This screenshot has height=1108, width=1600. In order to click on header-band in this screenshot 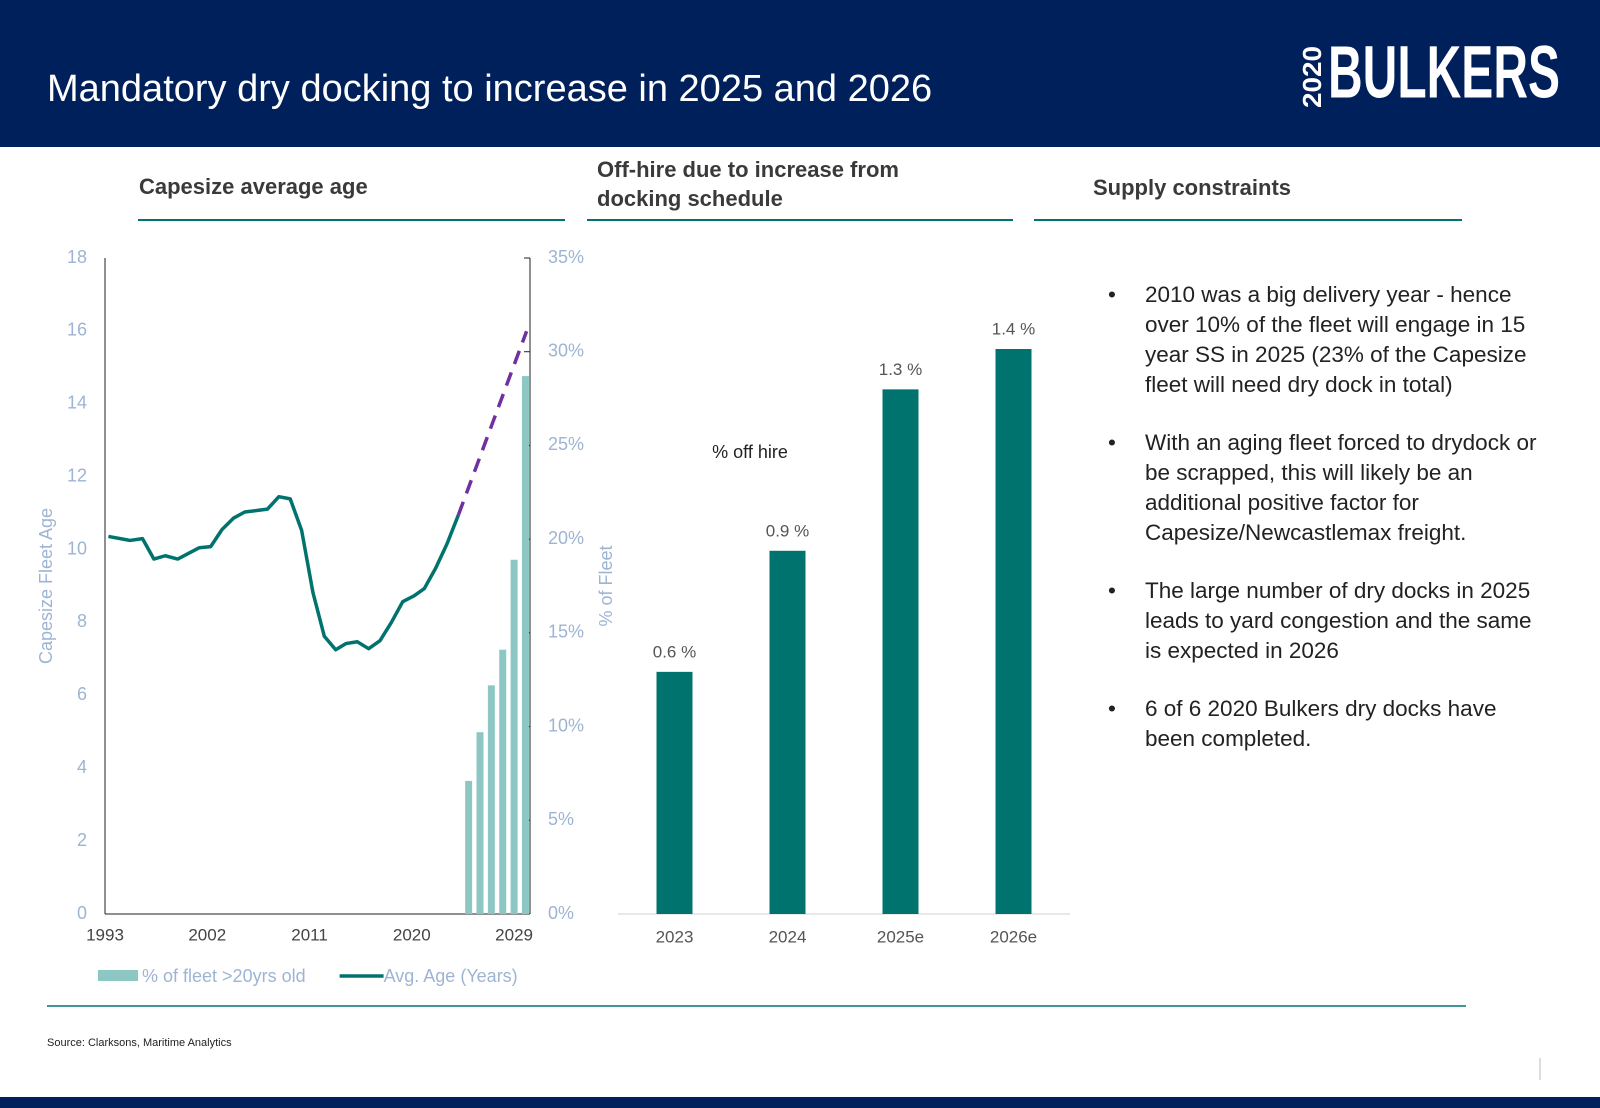, I will do `click(800, 73)`.